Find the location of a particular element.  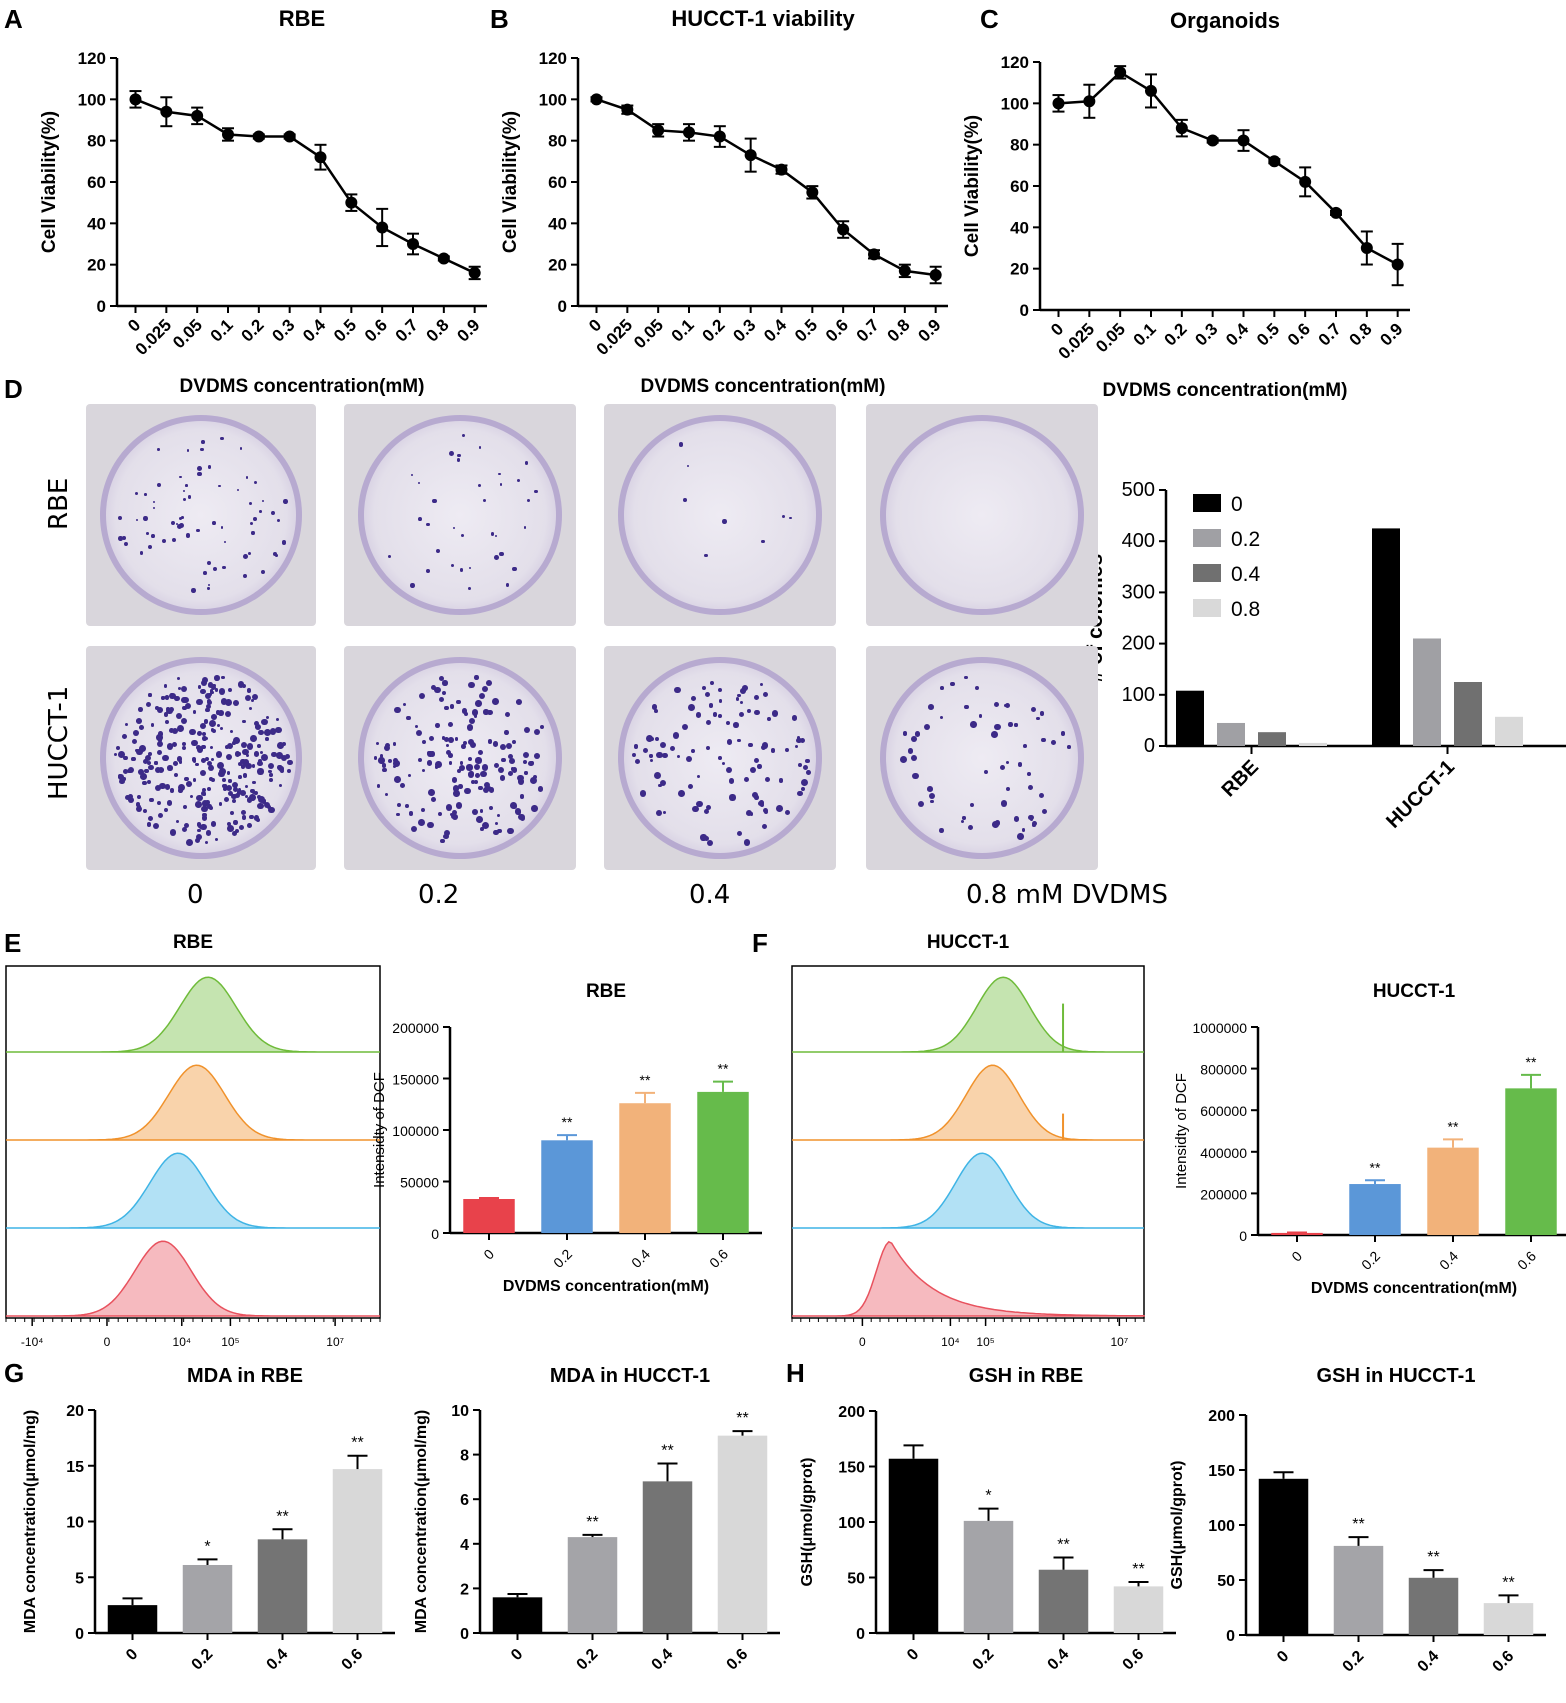

y-tick-label: 0 is located at coordinates (1024, 310).